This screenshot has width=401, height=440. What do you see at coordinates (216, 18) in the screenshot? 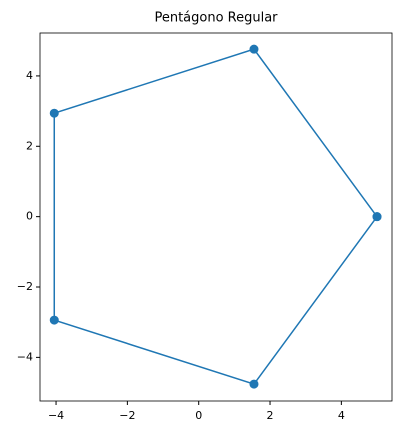
I see `chart-title: Pentágono Regular` at bounding box center [216, 18].